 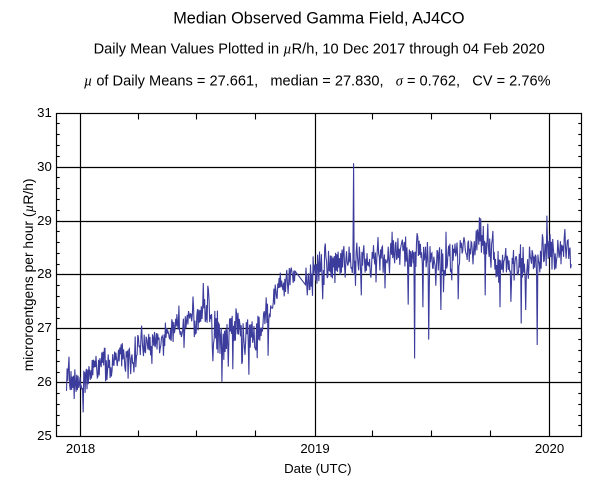 What do you see at coordinates (44, 220) in the screenshot?
I see `svg-text: 29` at bounding box center [44, 220].